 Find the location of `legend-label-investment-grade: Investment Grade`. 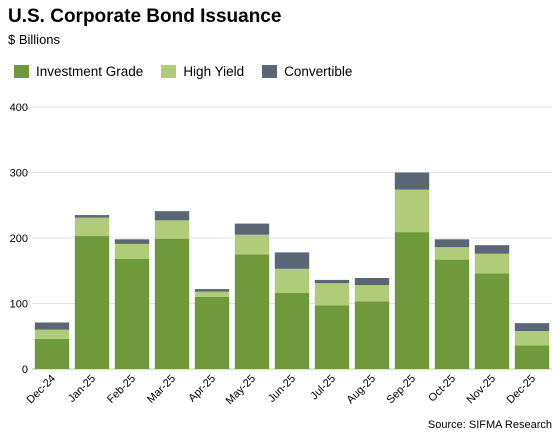

legend-label-investment-grade: Investment Grade is located at coordinates (90, 71).